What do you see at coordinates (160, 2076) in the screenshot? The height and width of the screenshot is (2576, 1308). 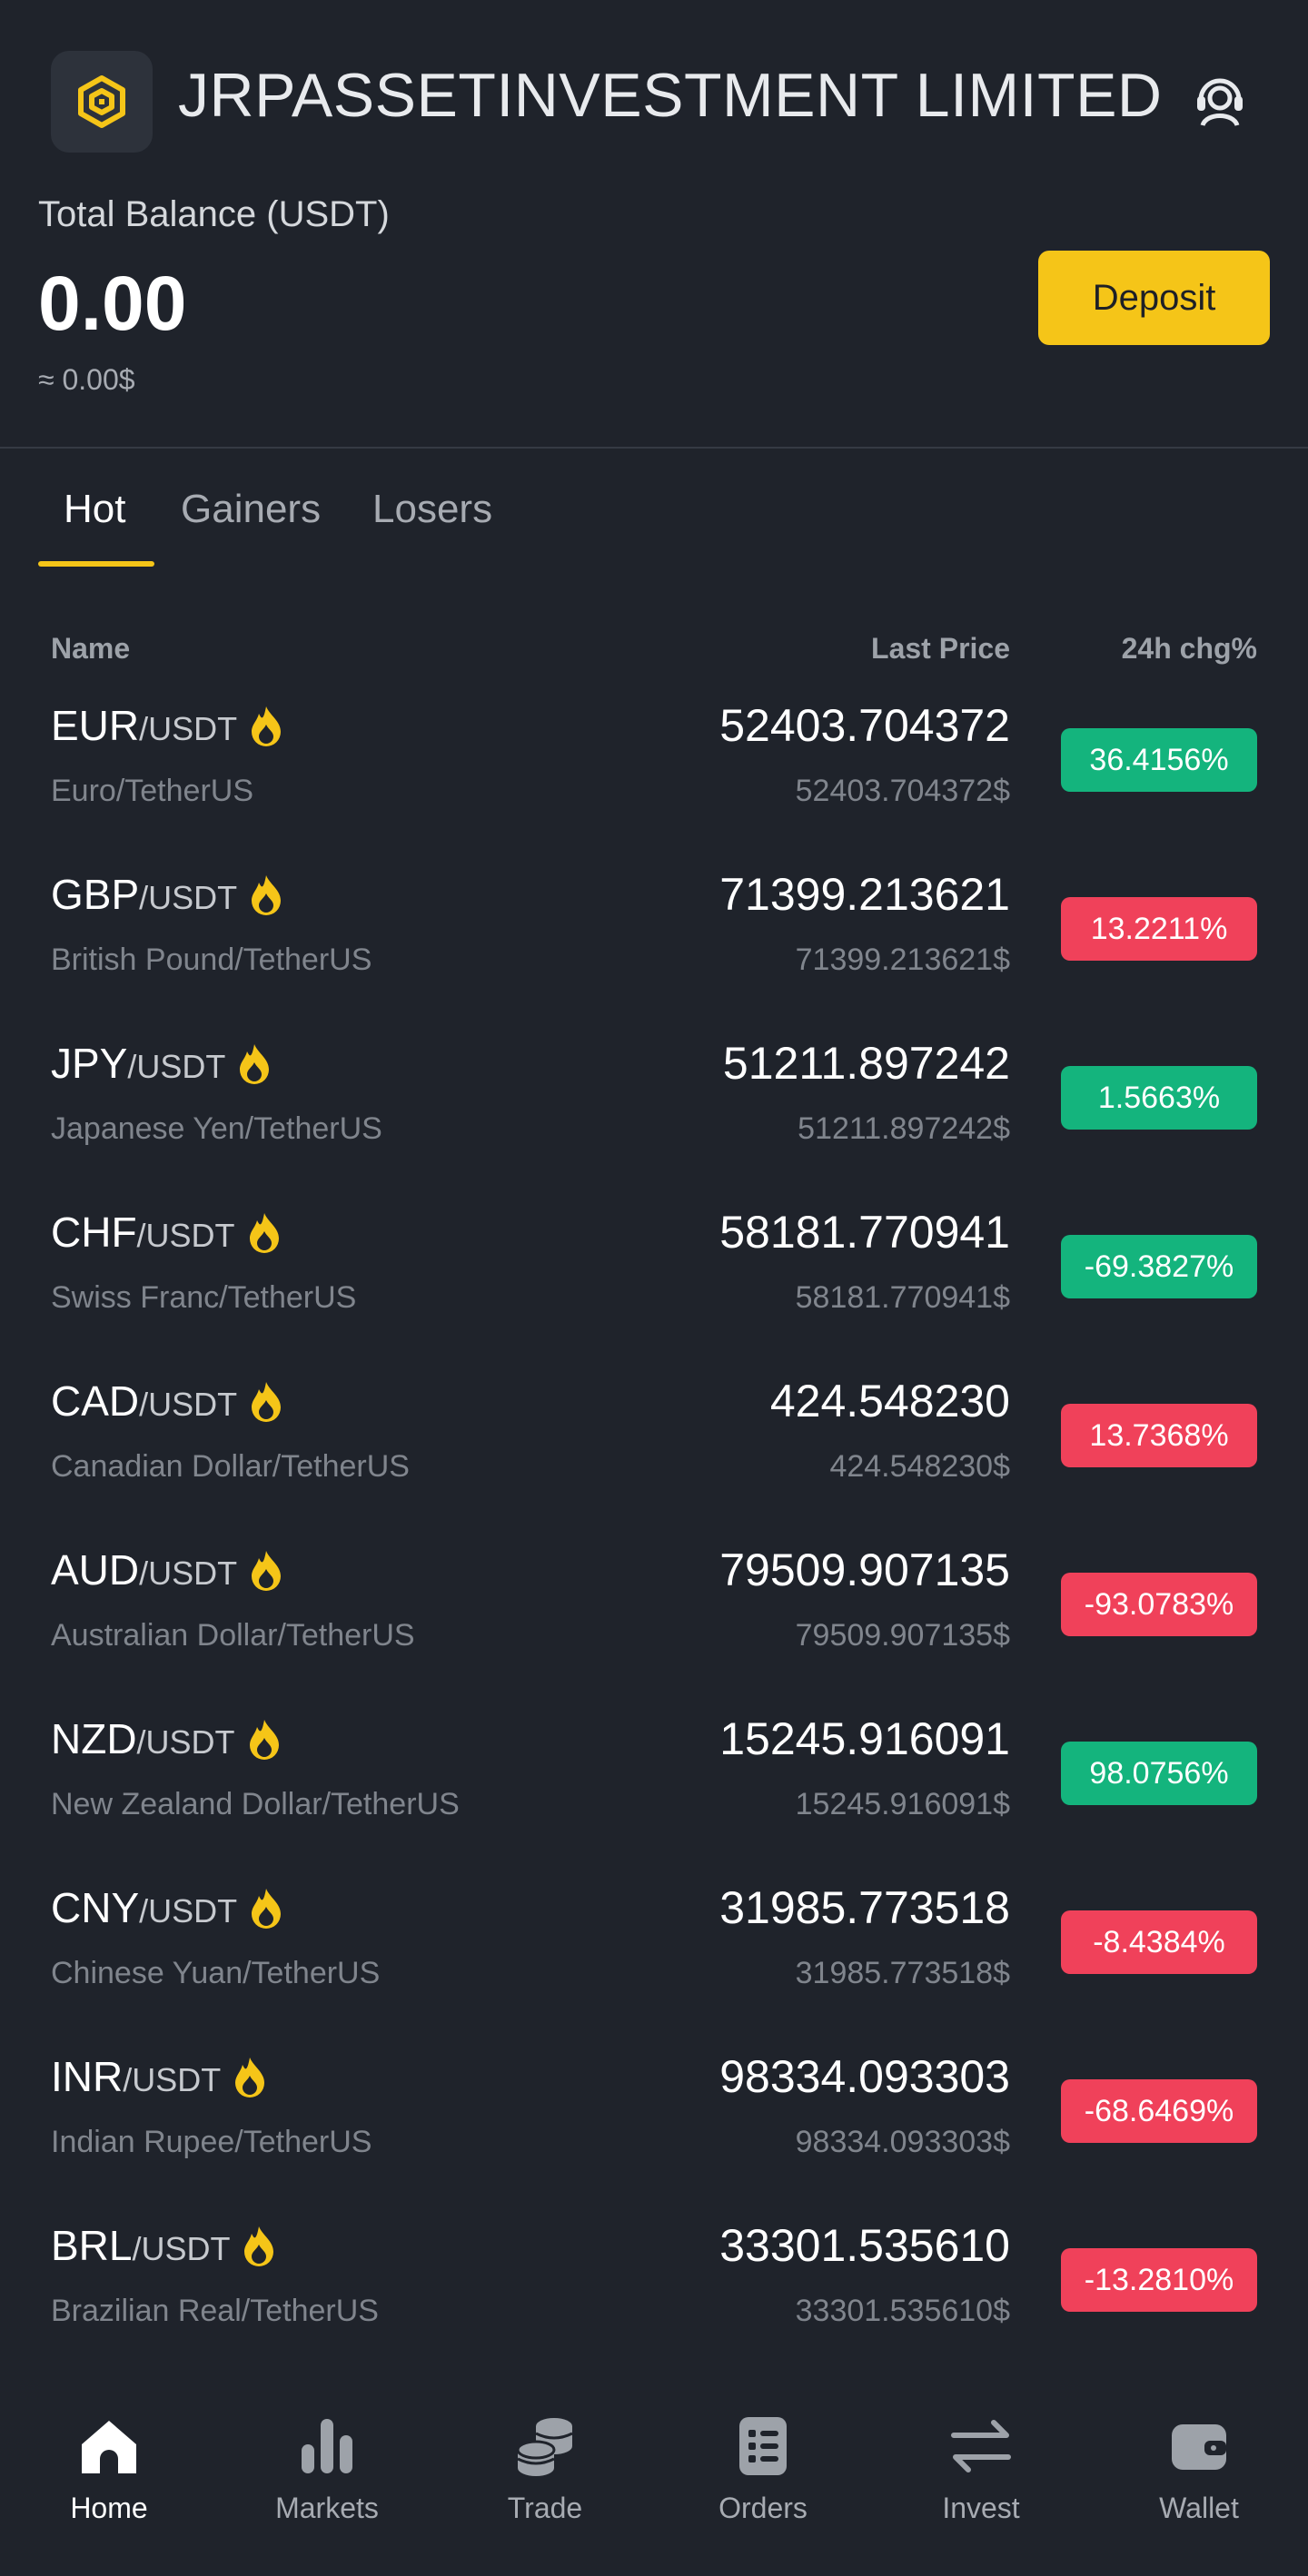 I see `pair-symbol: INR/USDT` at bounding box center [160, 2076].